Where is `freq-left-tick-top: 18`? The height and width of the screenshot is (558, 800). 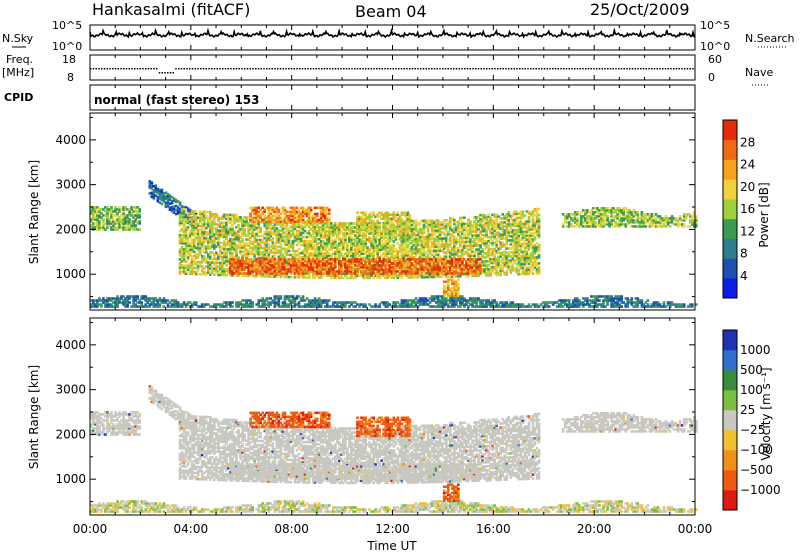 freq-left-tick-top: 18 is located at coordinates (69, 59).